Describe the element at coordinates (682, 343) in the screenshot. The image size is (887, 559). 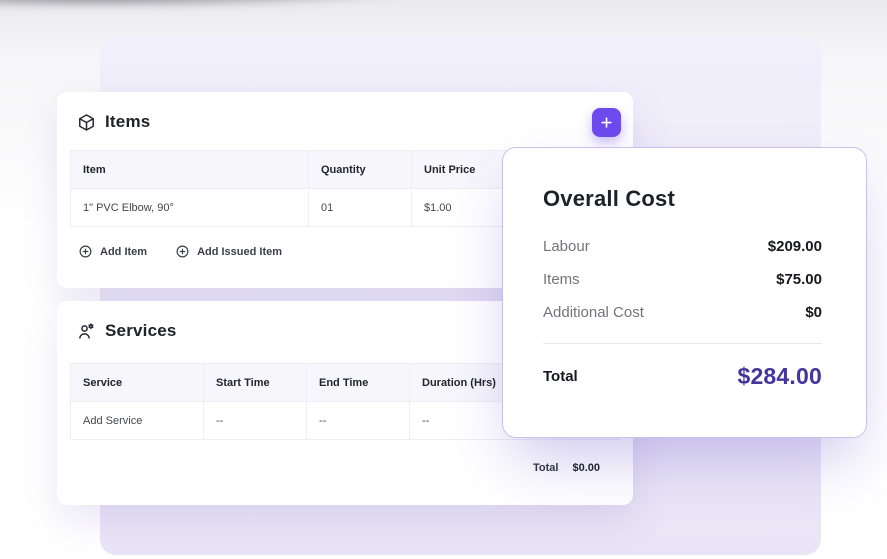
I see `cost-divider` at that location.